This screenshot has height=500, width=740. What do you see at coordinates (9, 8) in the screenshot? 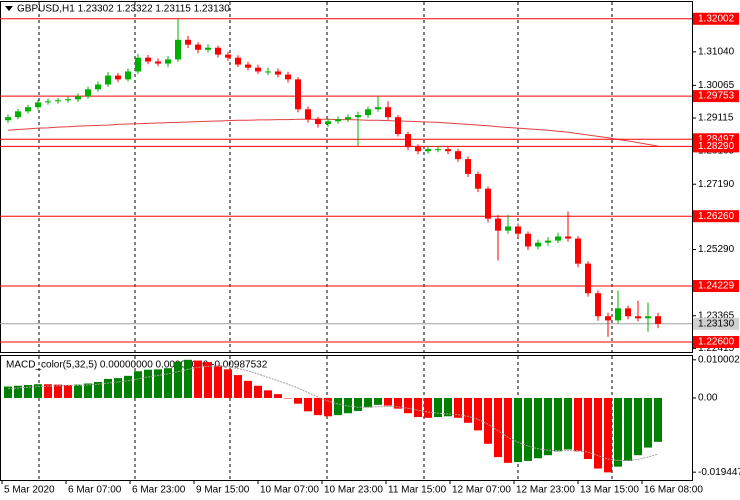
I see `menu-icon` at bounding box center [9, 8].